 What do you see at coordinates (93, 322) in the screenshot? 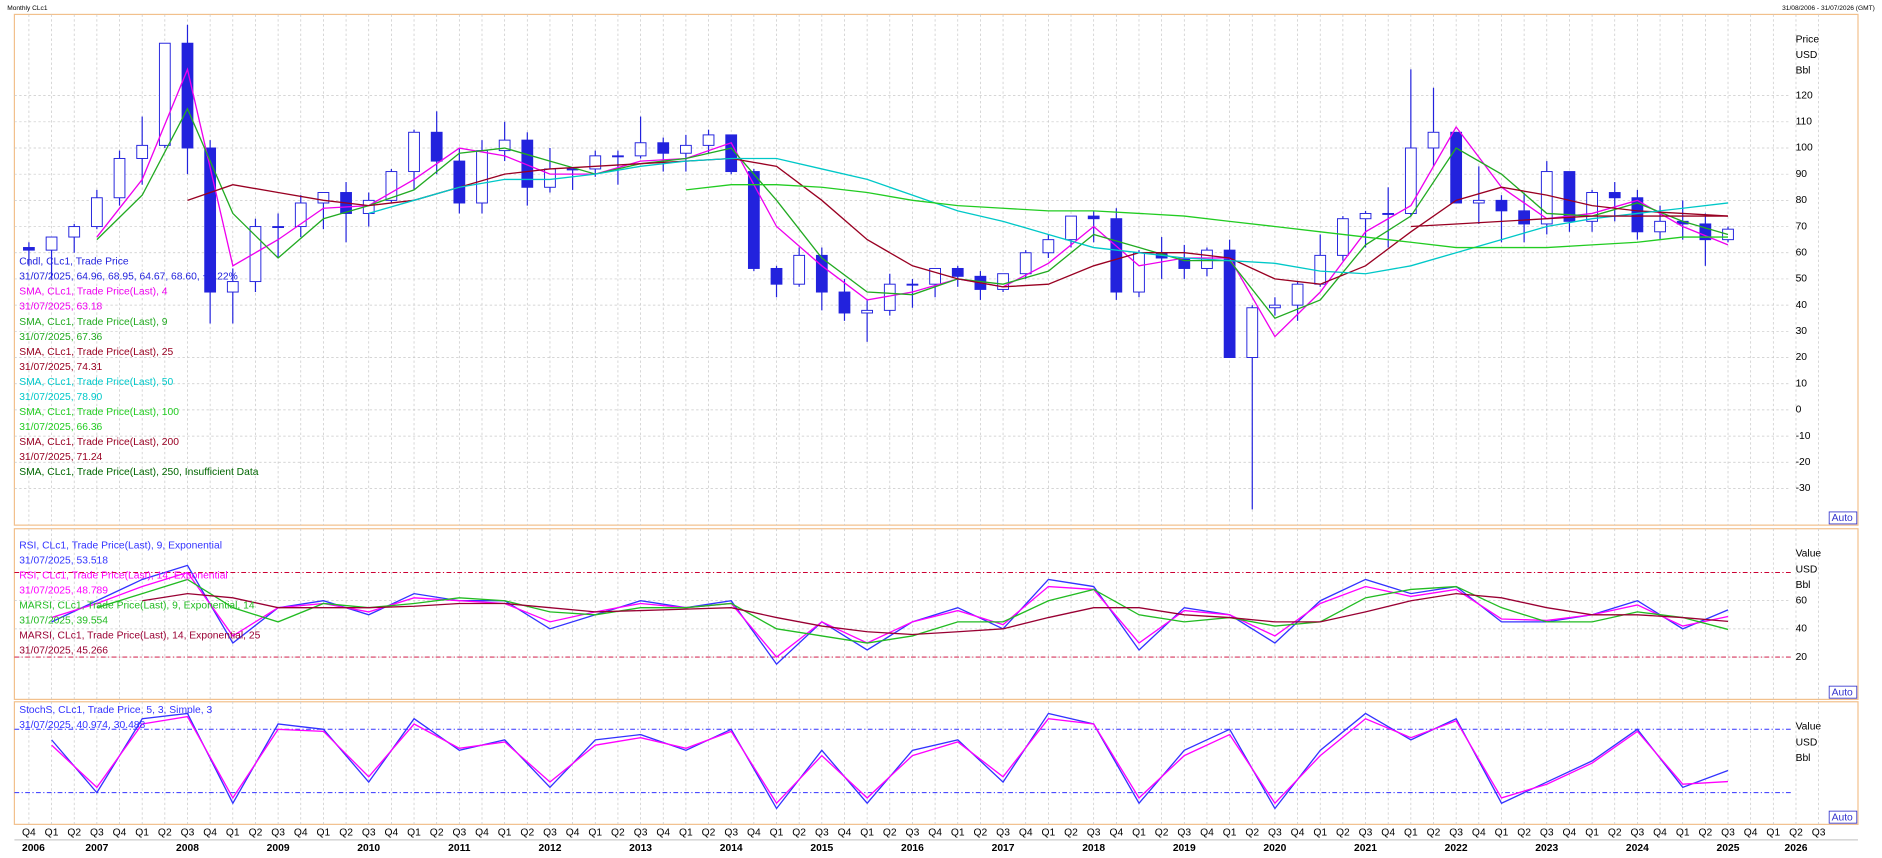
I see `legend-name: SMA, CLc1, Trade Price(Last), 9` at bounding box center [93, 322].